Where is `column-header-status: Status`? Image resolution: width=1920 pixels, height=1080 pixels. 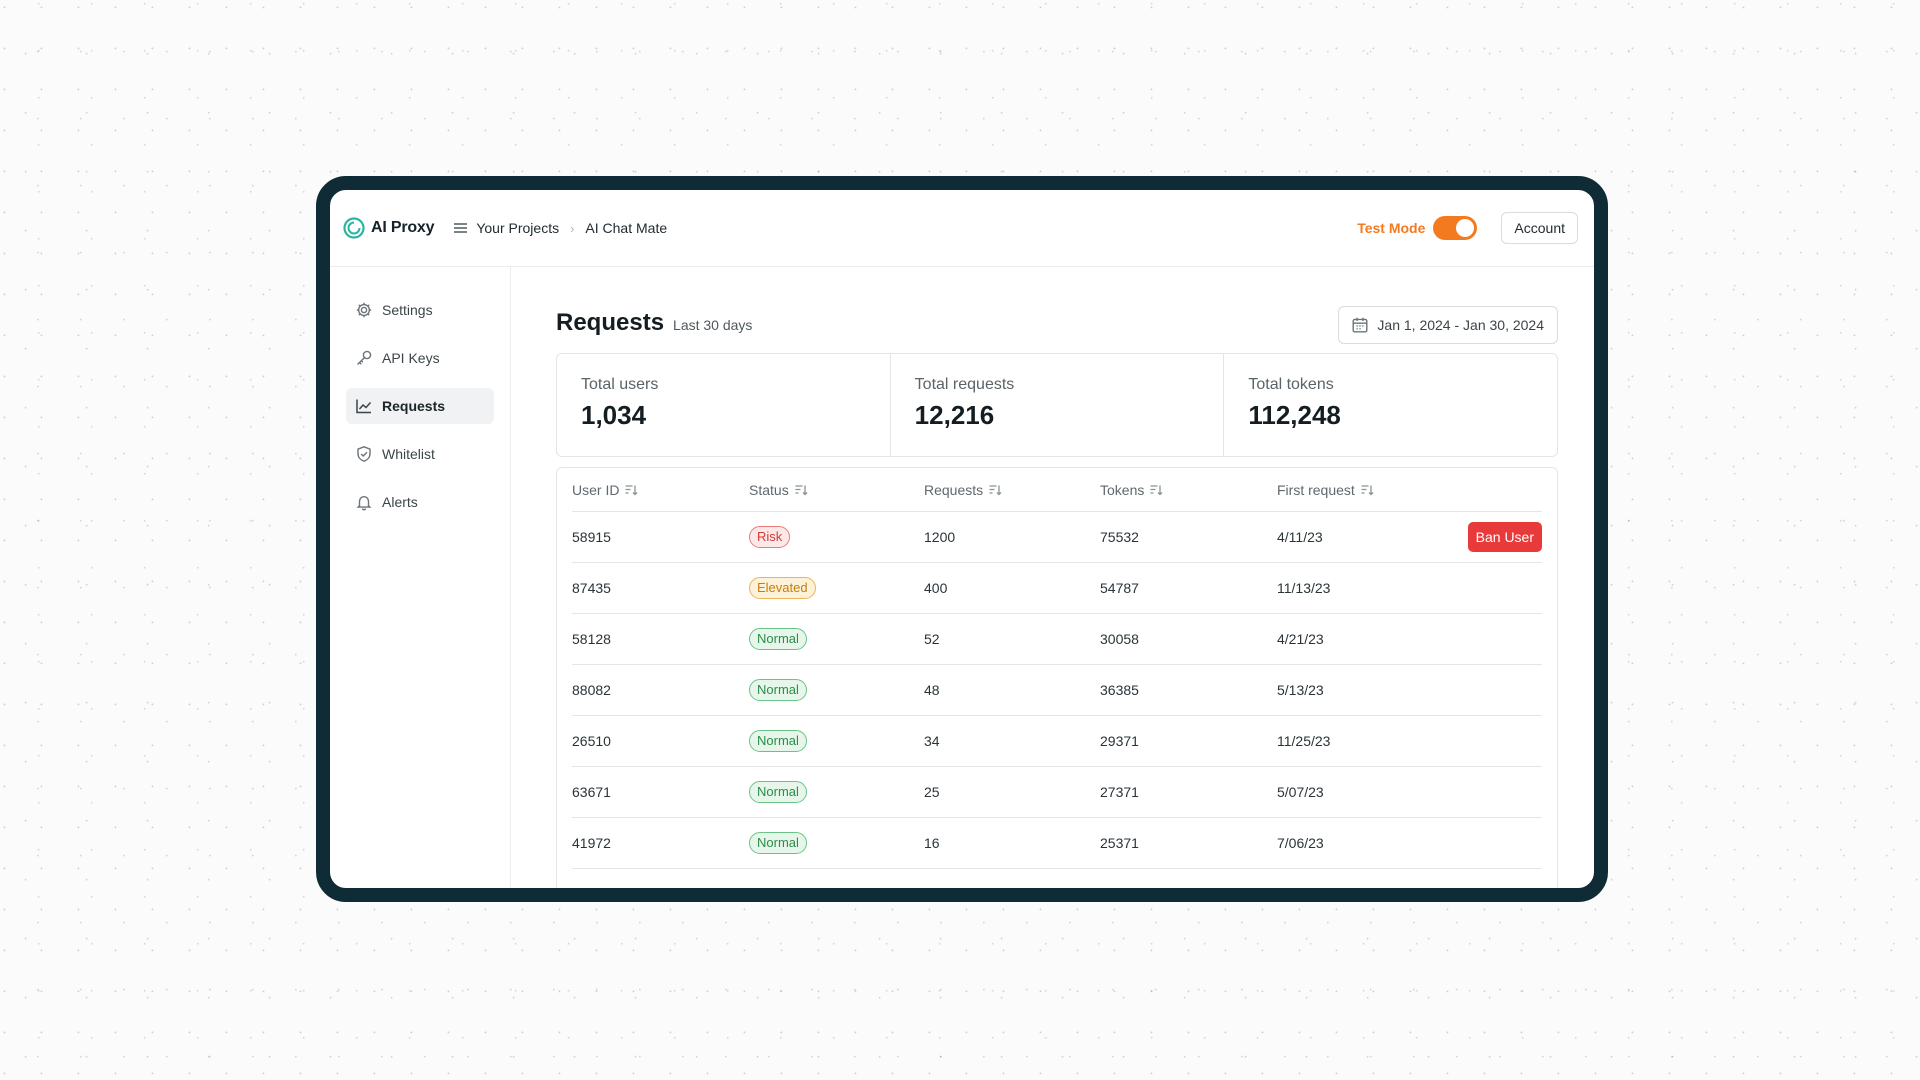 column-header-status: Status is located at coordinates (836, 490).